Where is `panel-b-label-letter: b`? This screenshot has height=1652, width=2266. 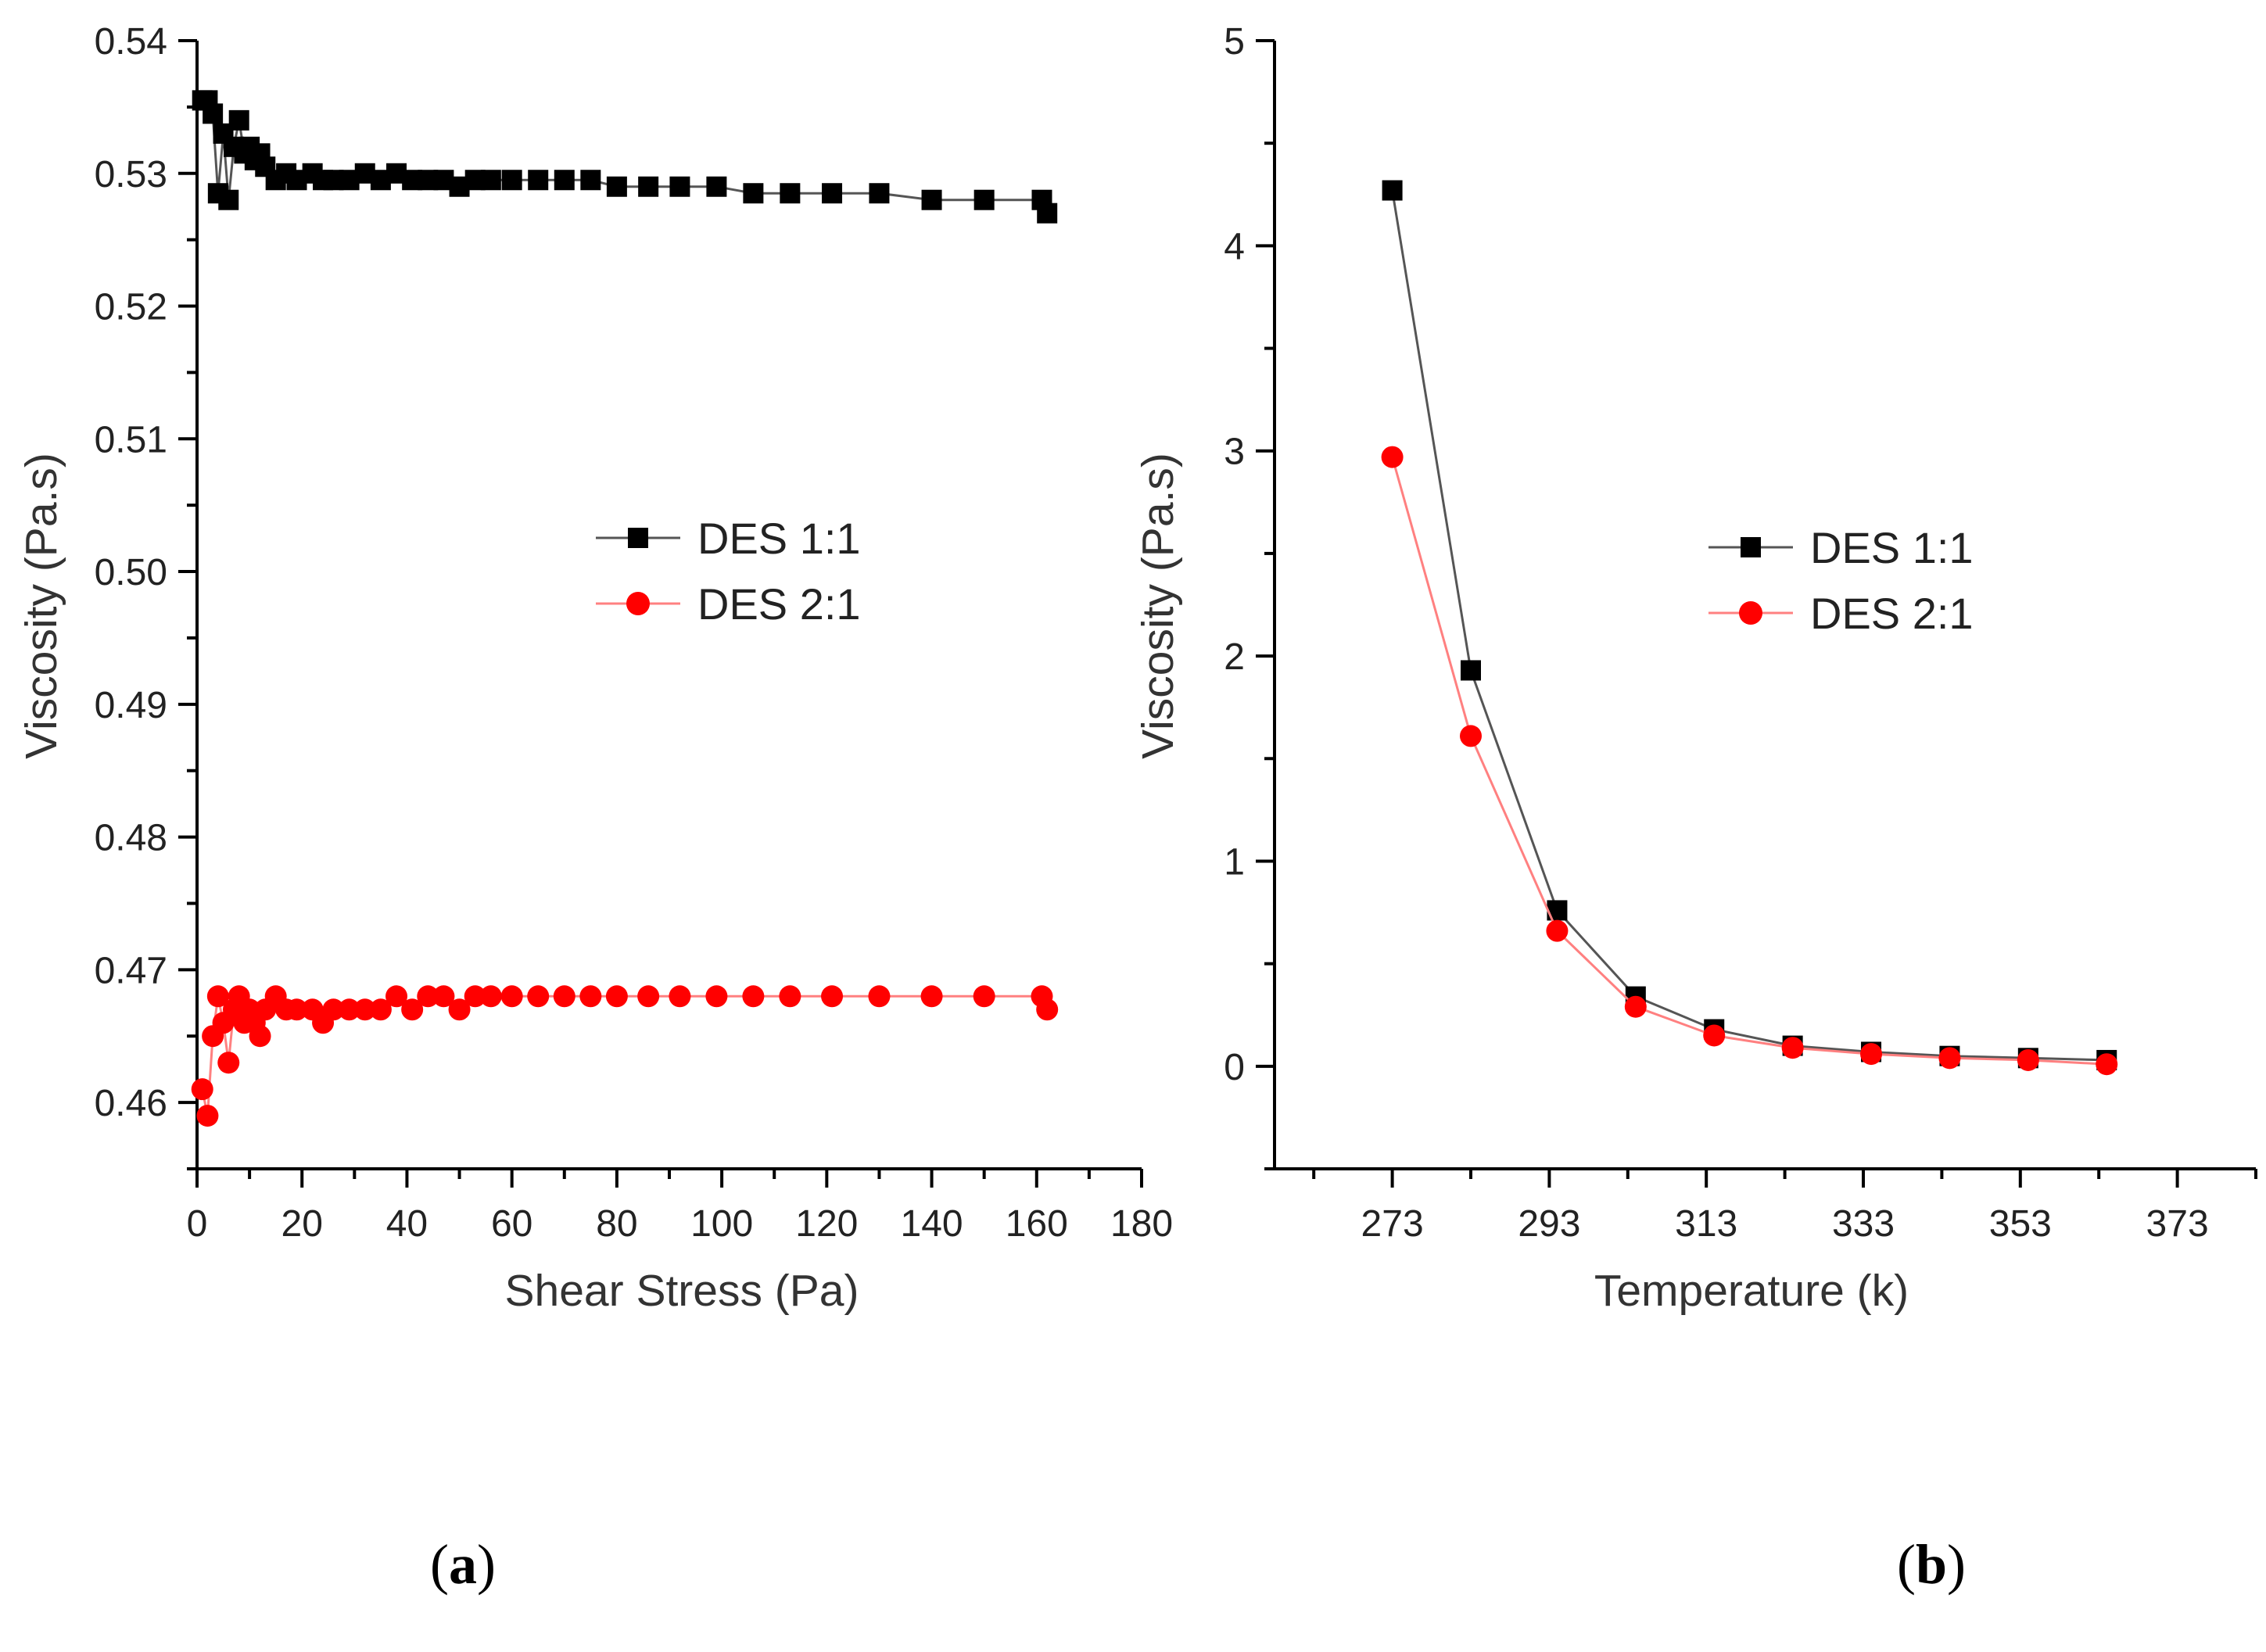
panel-b-label-letter: b is located at coordinates (1931, 1564).